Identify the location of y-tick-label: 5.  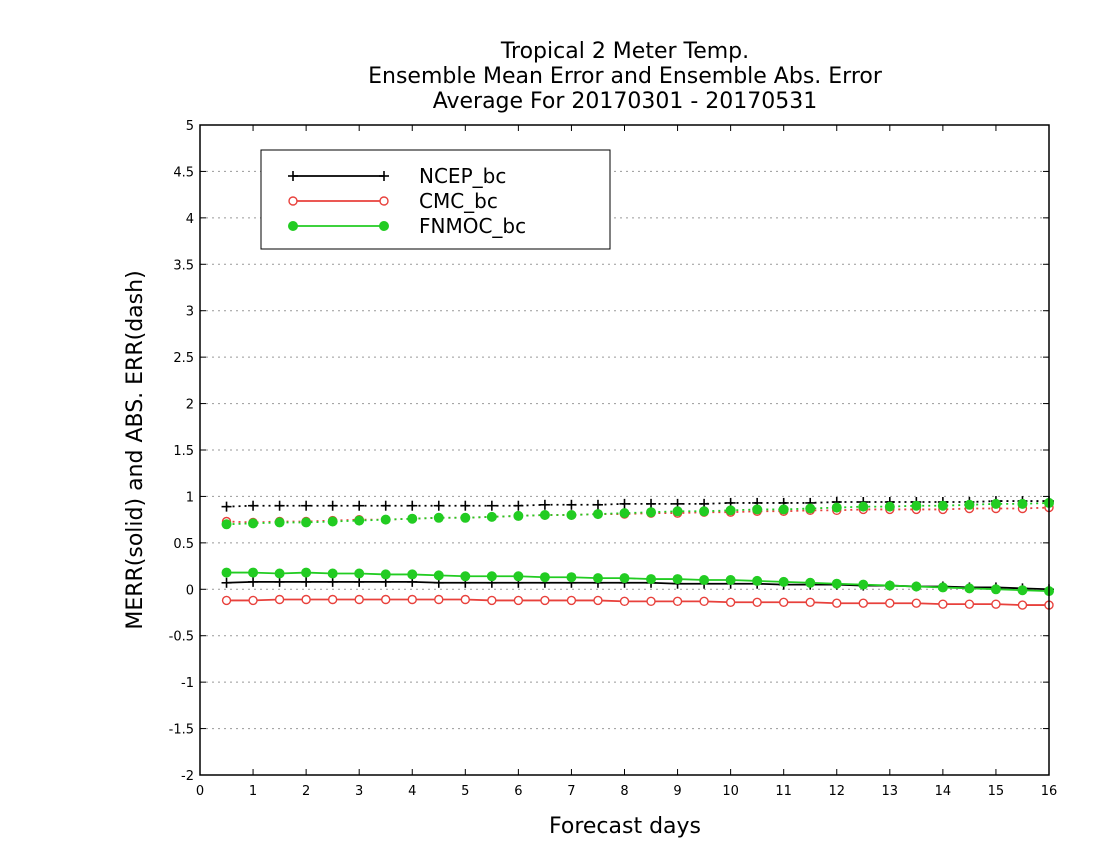
(190, 126).